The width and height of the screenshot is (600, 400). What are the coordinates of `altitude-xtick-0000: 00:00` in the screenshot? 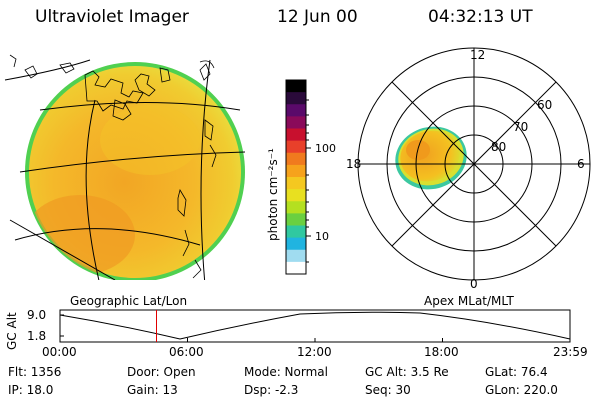 It's located at (59, 352).